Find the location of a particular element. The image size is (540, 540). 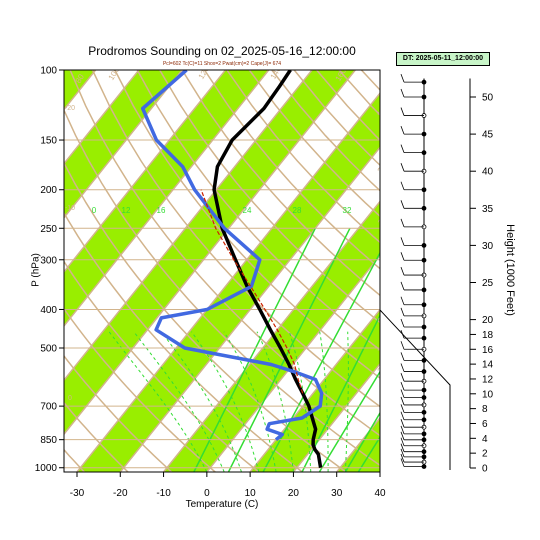

height-tick-label: 50 is located at coordinates (488, 98).